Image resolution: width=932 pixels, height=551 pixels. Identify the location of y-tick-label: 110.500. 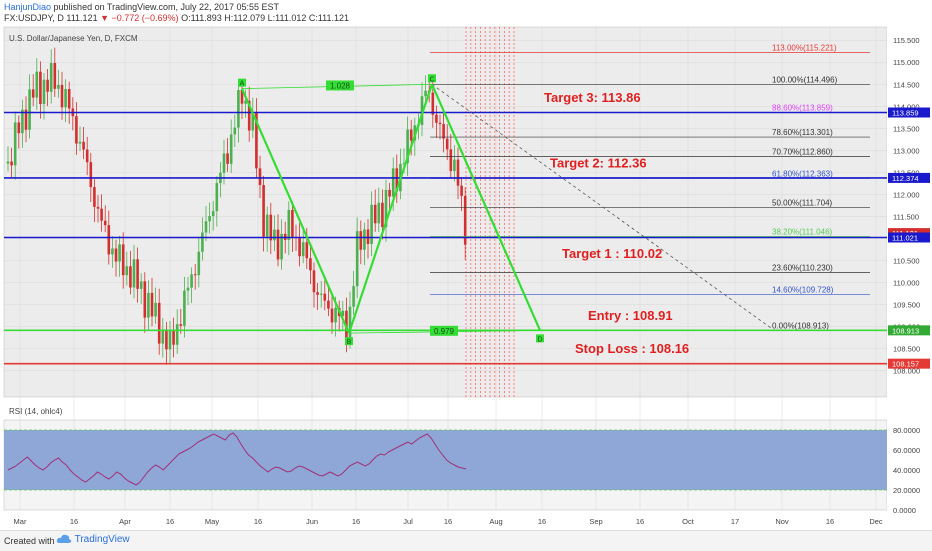
(906, 260).